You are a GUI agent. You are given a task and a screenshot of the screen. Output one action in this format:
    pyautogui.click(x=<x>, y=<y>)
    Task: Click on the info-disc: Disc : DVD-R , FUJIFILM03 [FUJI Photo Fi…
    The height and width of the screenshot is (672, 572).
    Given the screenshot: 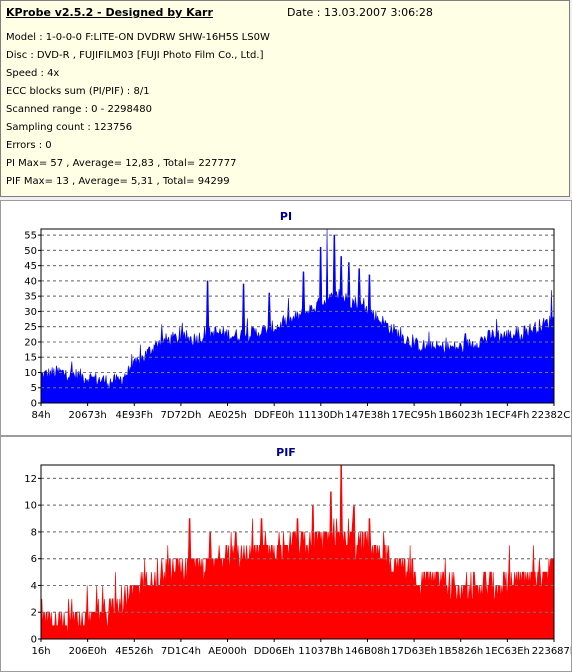 What is the action you would take?
    pyautogui.click(x=135, y=55)
    